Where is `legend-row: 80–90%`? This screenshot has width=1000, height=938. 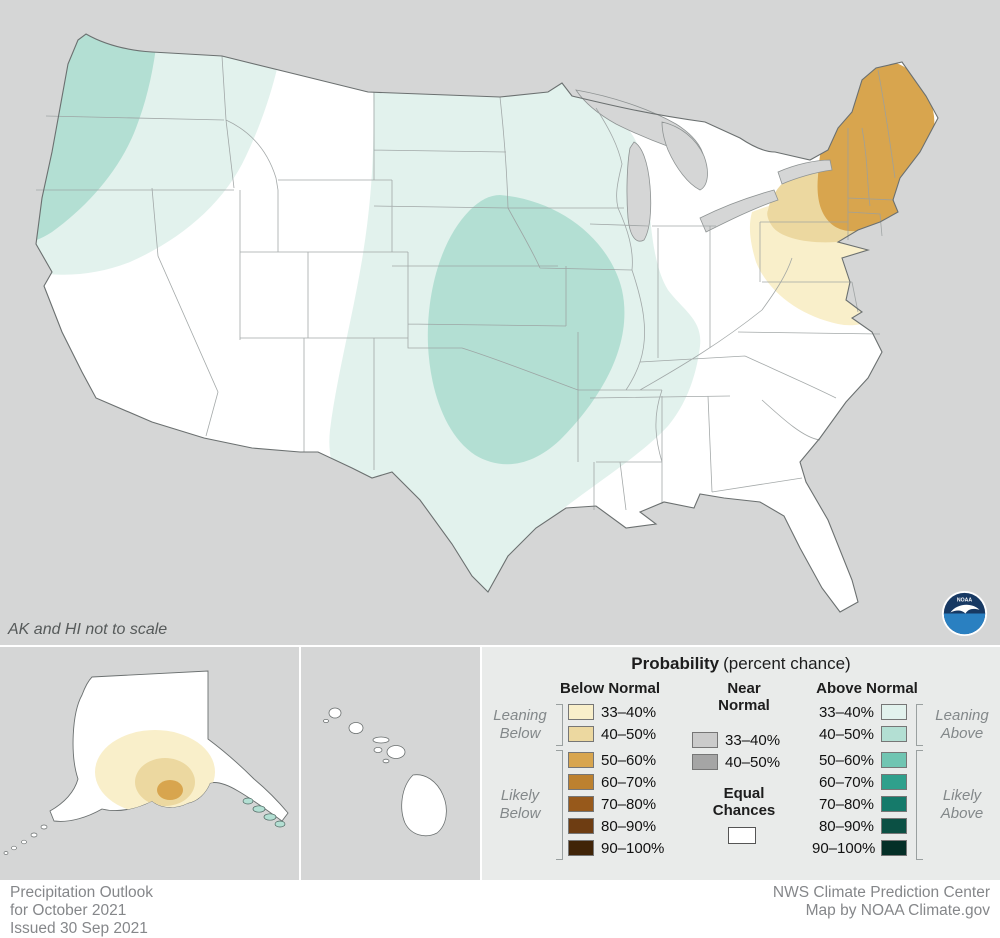 legend-row: 80–90% is located at coordinates (859, 826).